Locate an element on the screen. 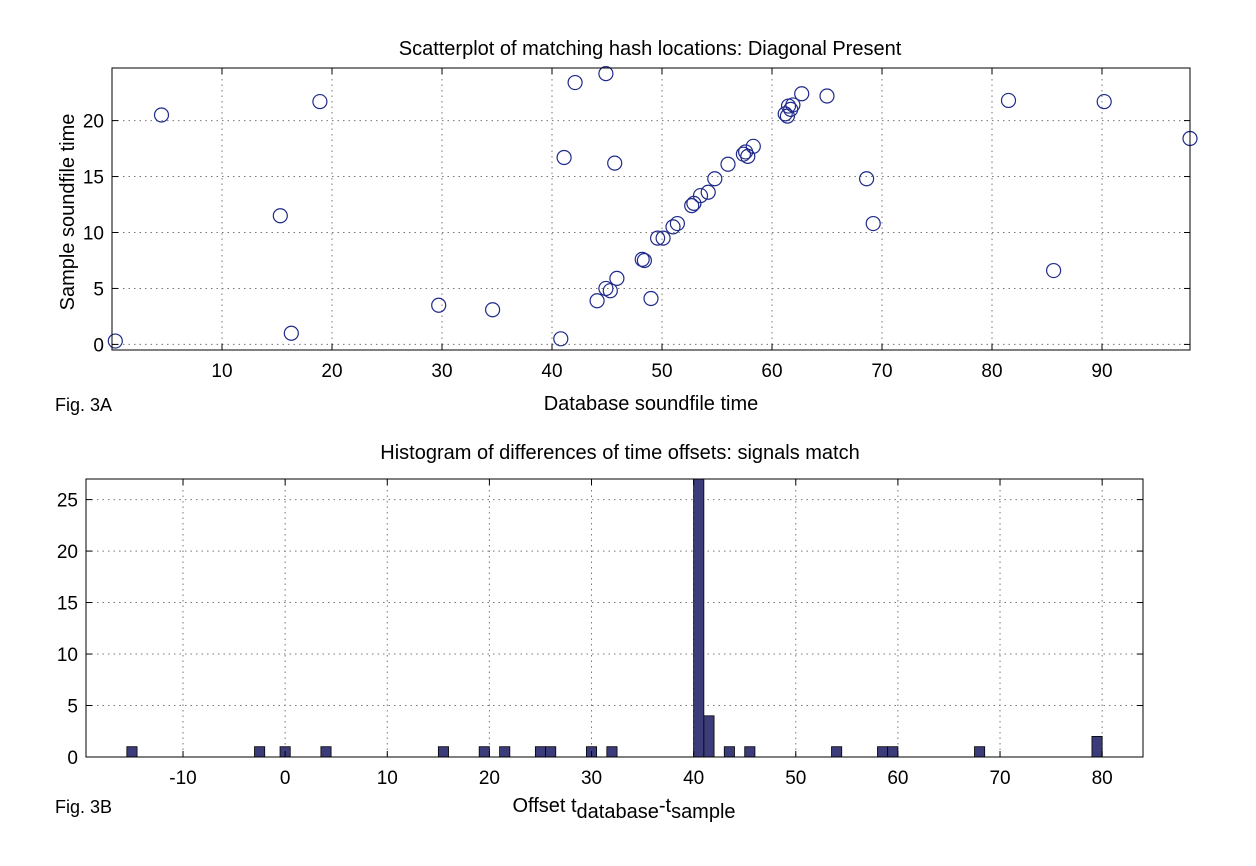 The width and height of the screenshot is (1256, 866). histogram-x-tick-label: 70 is located at coordinates (999, 778).